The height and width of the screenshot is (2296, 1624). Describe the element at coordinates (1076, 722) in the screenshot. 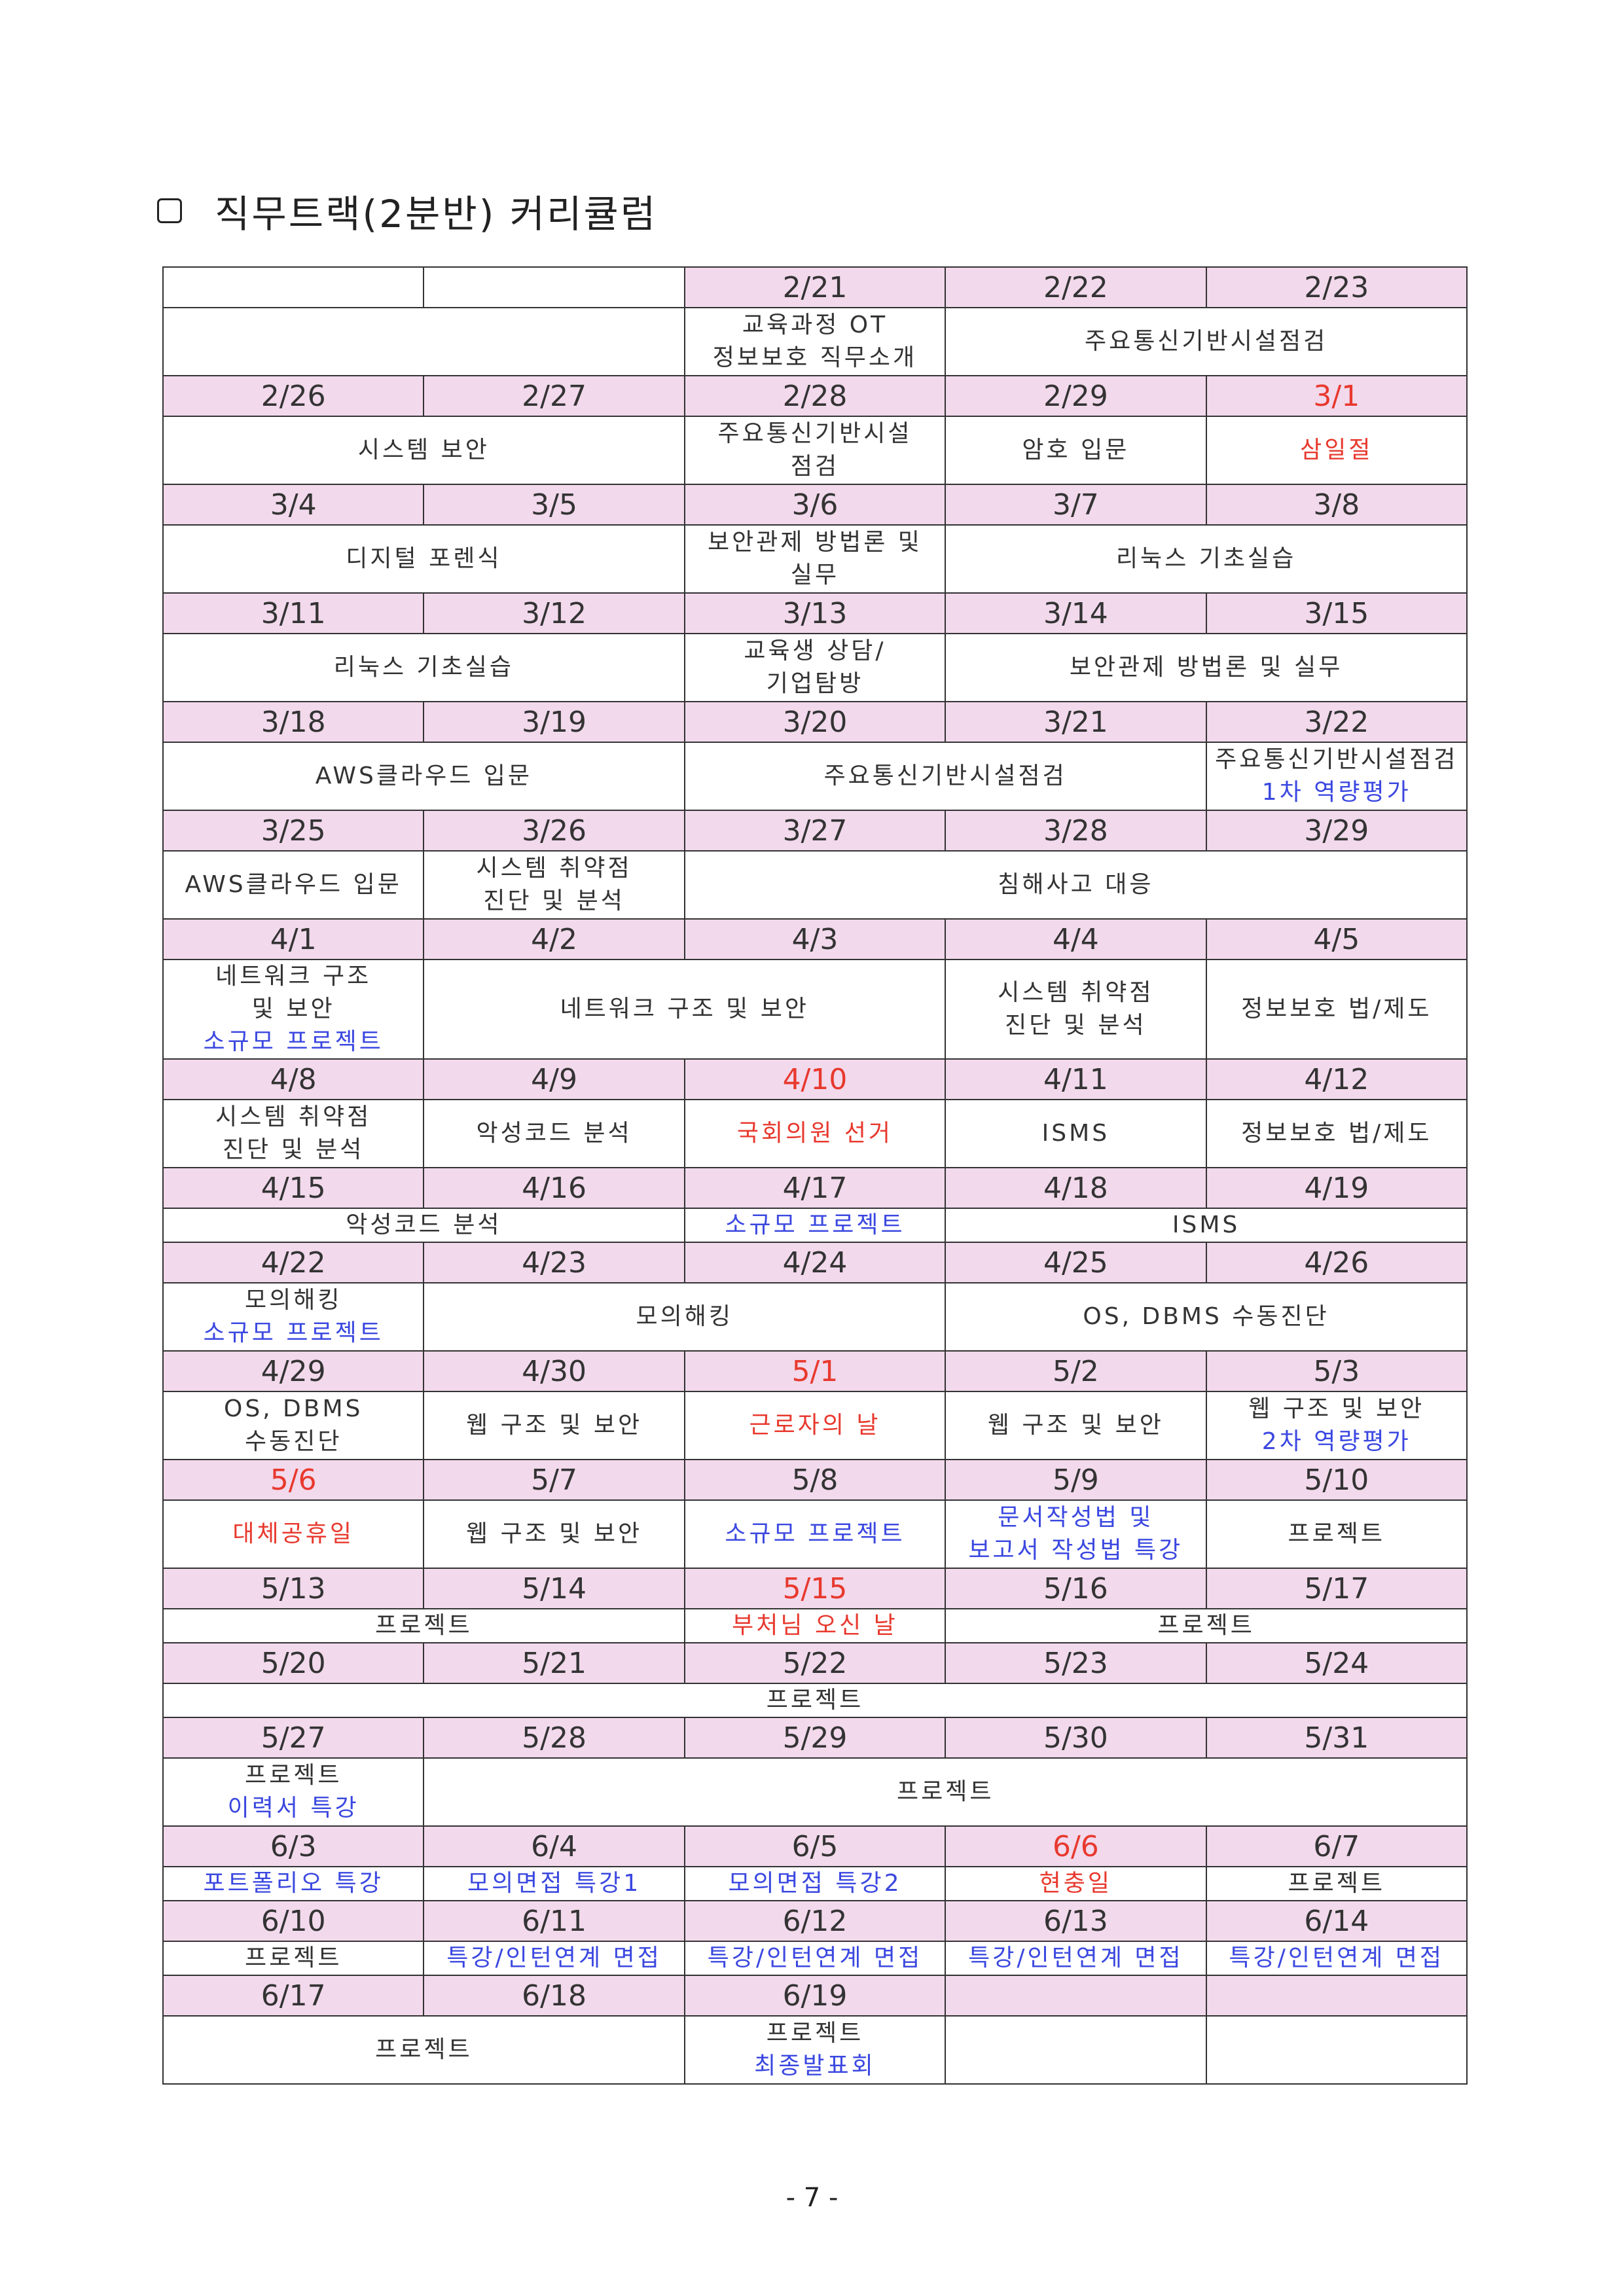

I see `date-cell: 3/21` at that location.